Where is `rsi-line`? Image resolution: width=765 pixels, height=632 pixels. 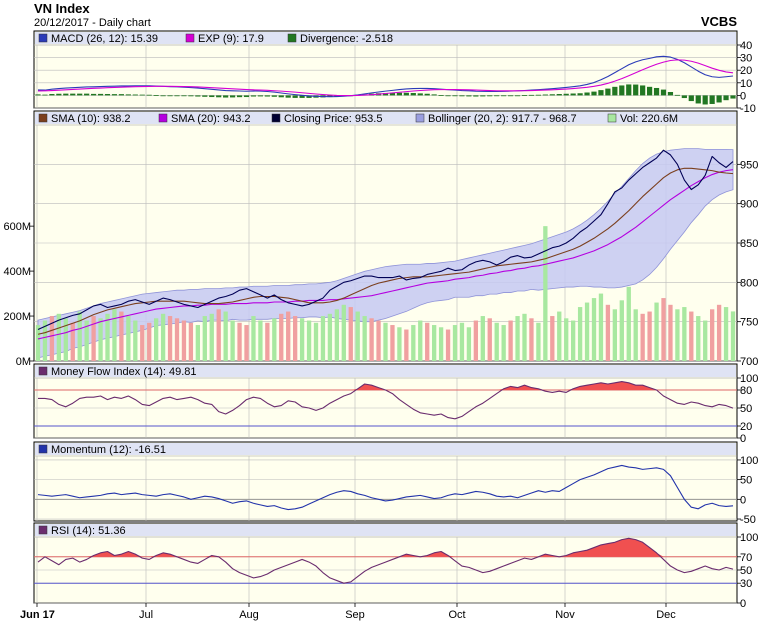
rsi-line is located at coordinates (385, 560).